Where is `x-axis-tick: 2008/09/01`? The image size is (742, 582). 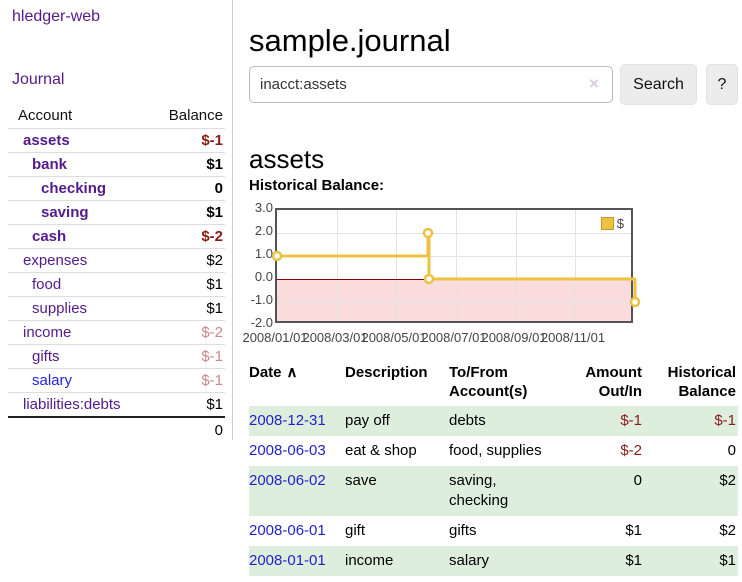 x-axis-tick: 2008/09/01 is located at coordinates (514, 337).